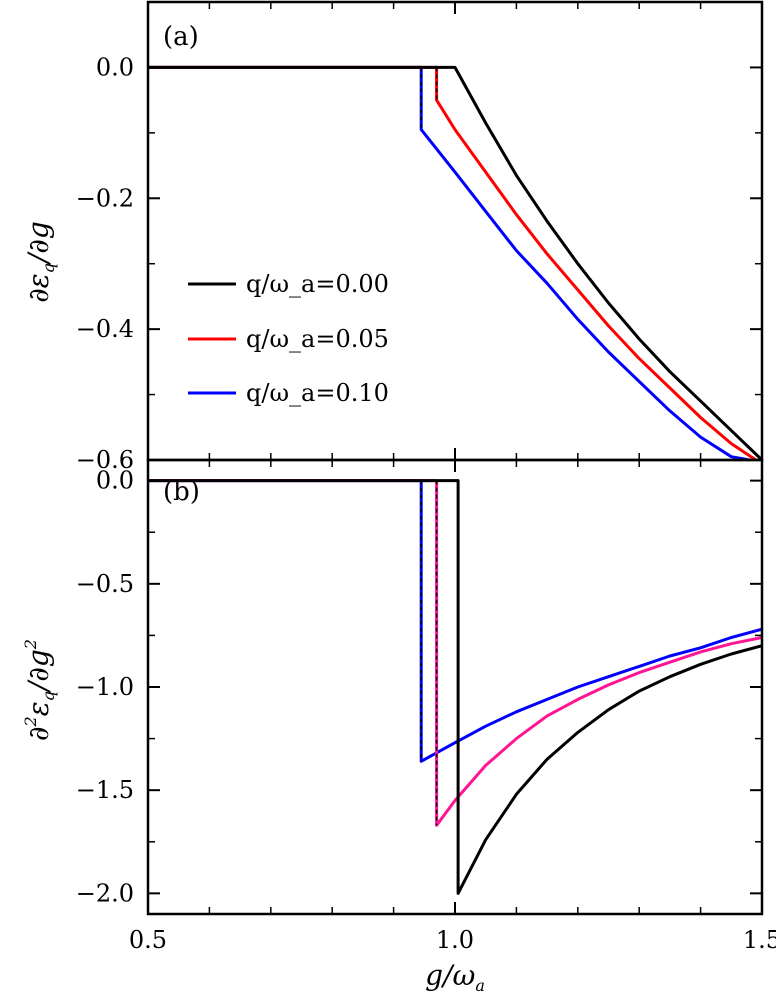 The height and width of the screenshot is (998, 776). What do you see at coordinates (181, 37) in the screenshot?
I see `panel-a-label: (a)` at bounding box center [181, 37].